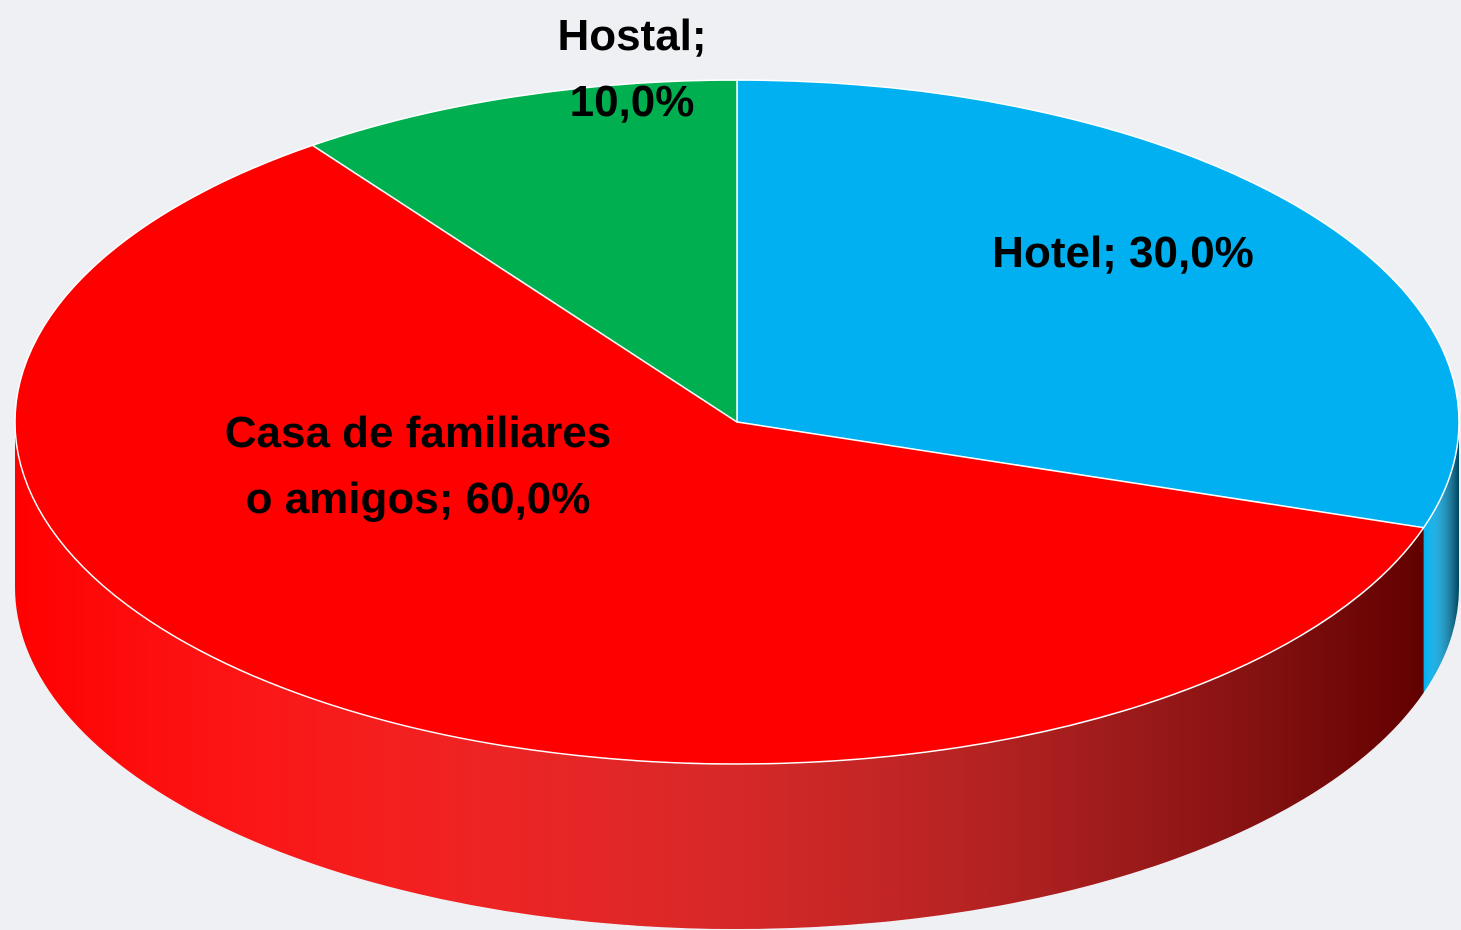 The width and height of the screenshot is (1461, 930). Describe the element at coordinates (524, 251) in the screenshot. I see `slice` at that location.